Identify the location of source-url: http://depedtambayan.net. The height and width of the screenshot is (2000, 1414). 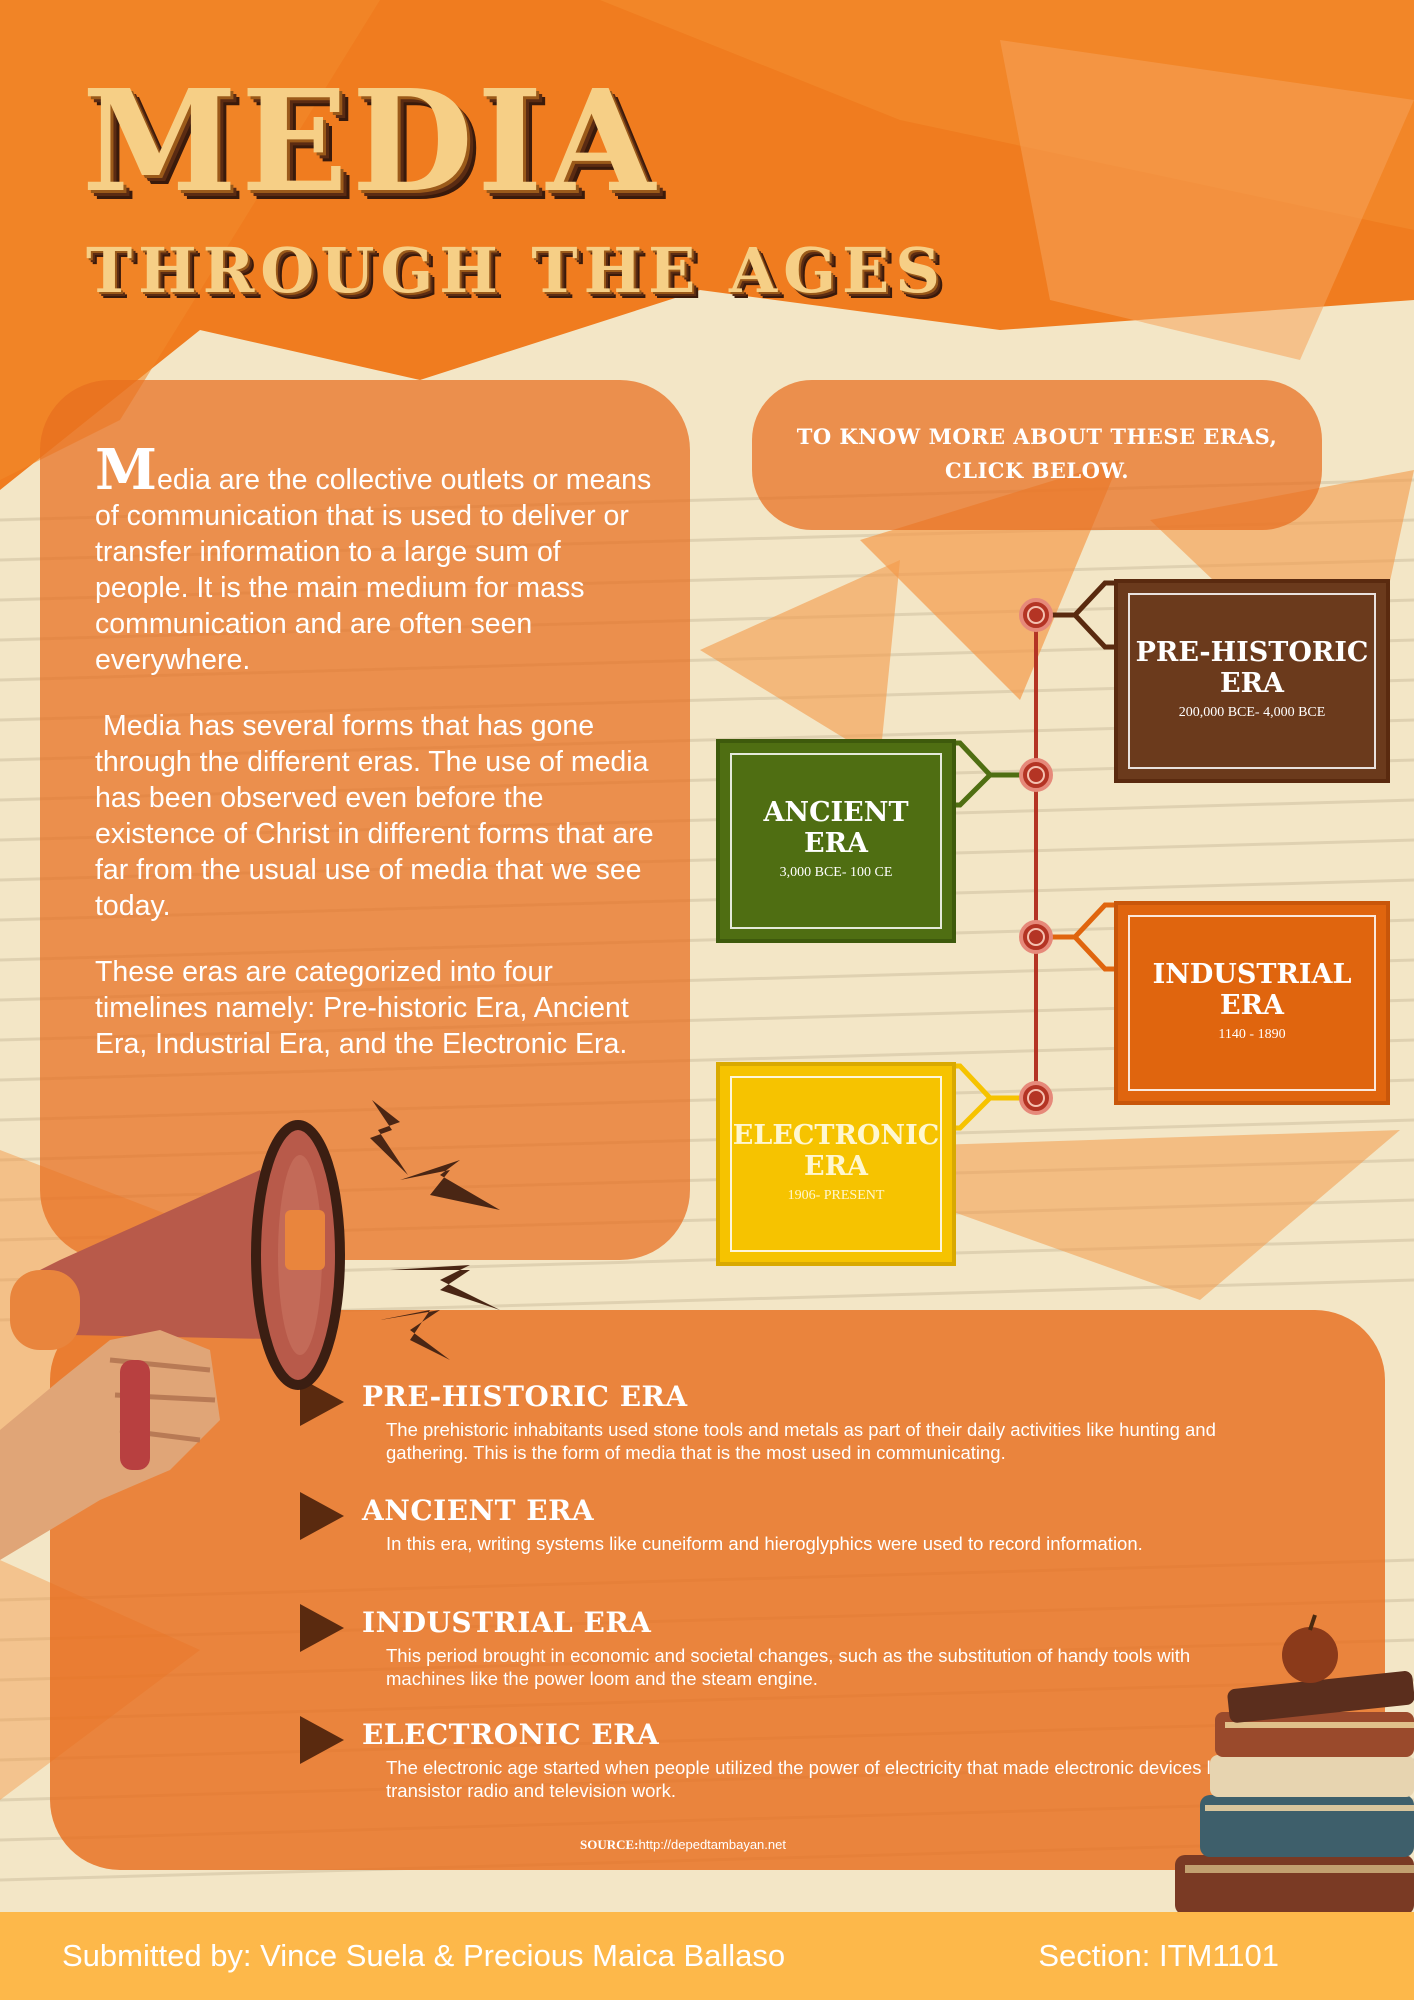
(712, 1844).